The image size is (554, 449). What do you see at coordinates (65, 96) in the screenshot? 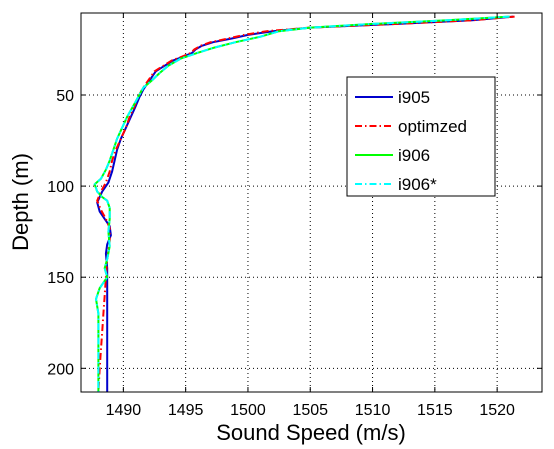
I see `y-tick-label: 50` at bounding box center [65, 96].